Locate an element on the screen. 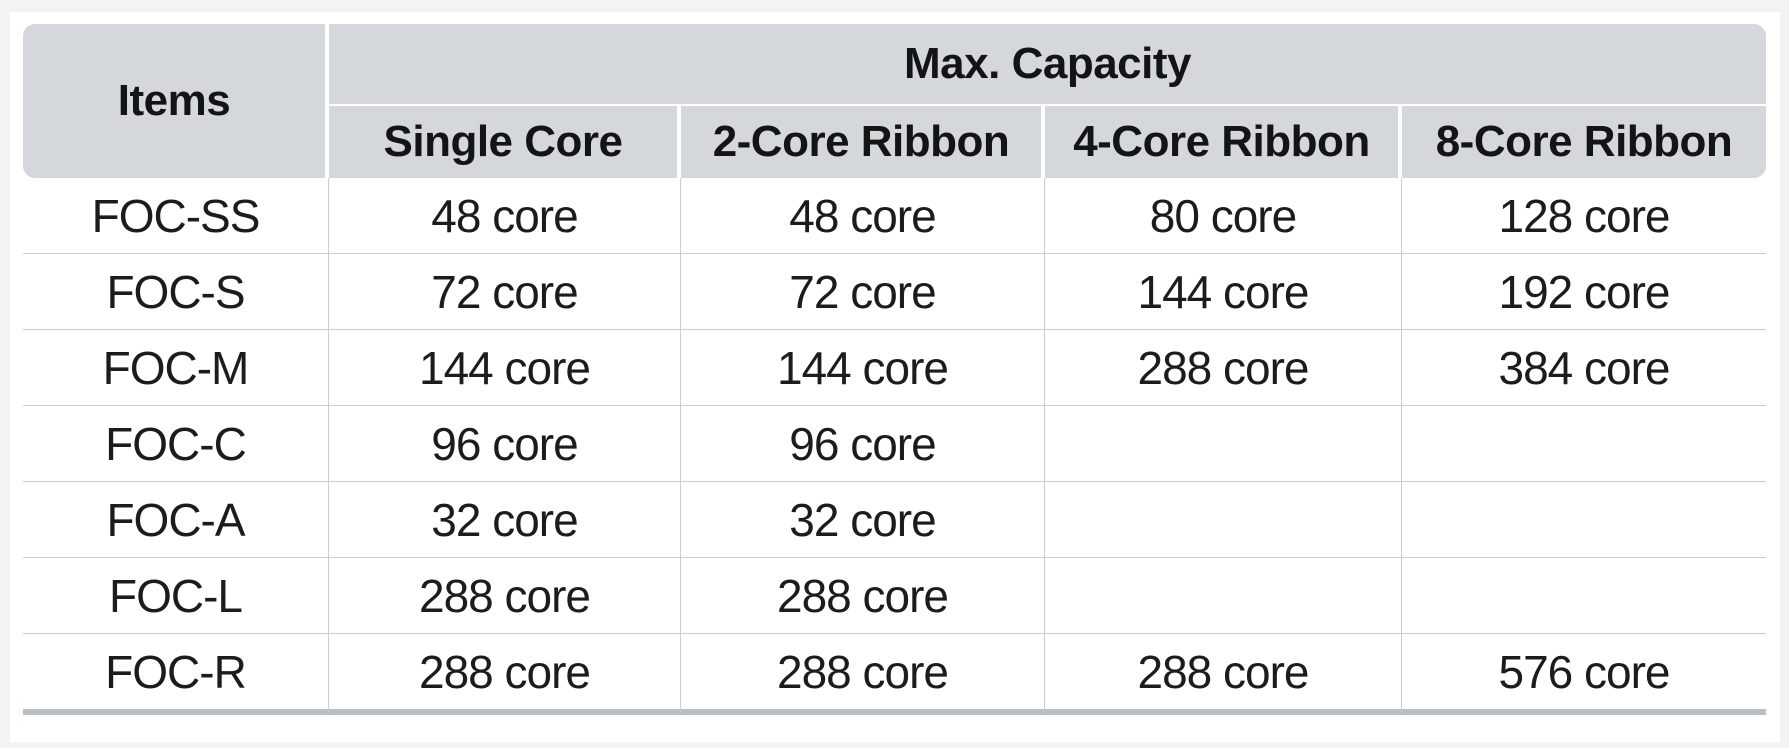 Image resolution: width=1789 pixels, height=748 pixels. column-header-single-core: Single Core is located at coordinates (505, 142).